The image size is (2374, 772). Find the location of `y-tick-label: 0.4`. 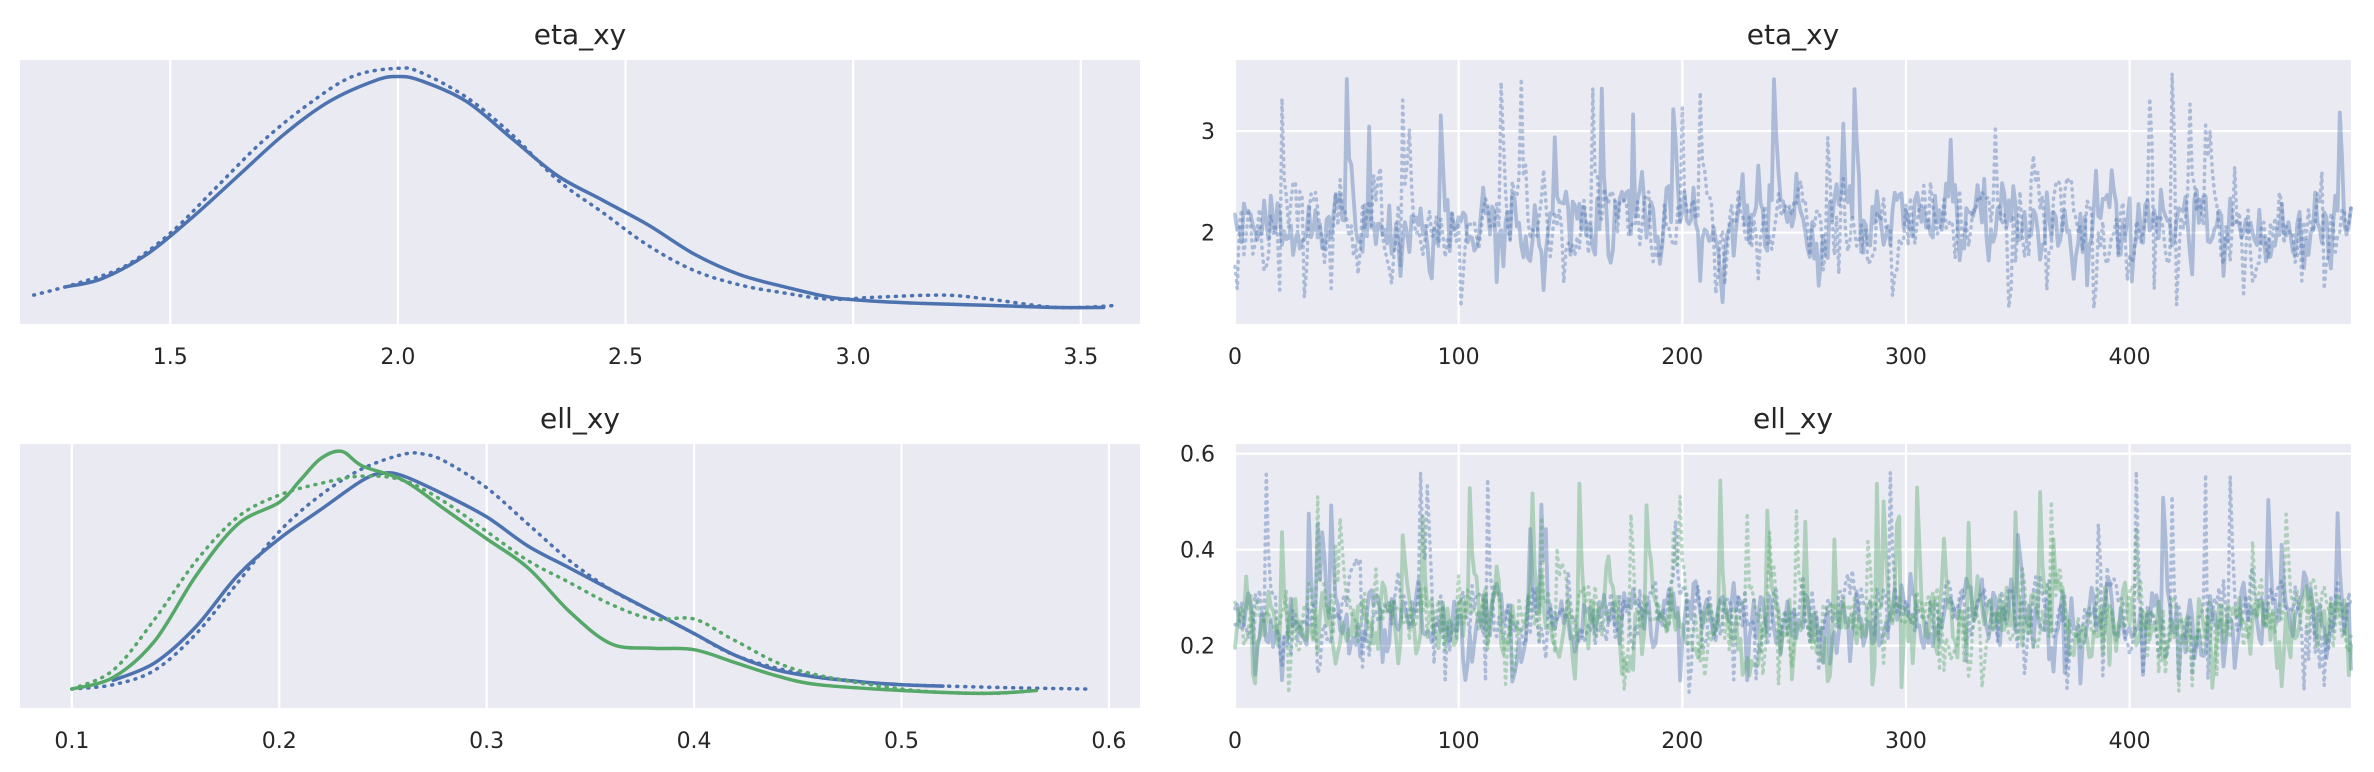

y-tick-label: 0.4 is located at coordinates (1197, 551).